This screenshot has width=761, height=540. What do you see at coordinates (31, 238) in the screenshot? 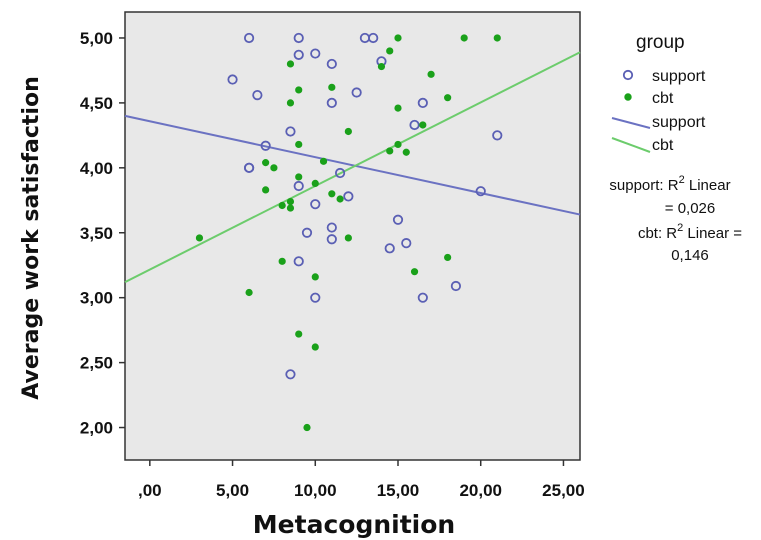
I see `y-axis-title: Average work satisfaction` at bounding box center [31, 238].